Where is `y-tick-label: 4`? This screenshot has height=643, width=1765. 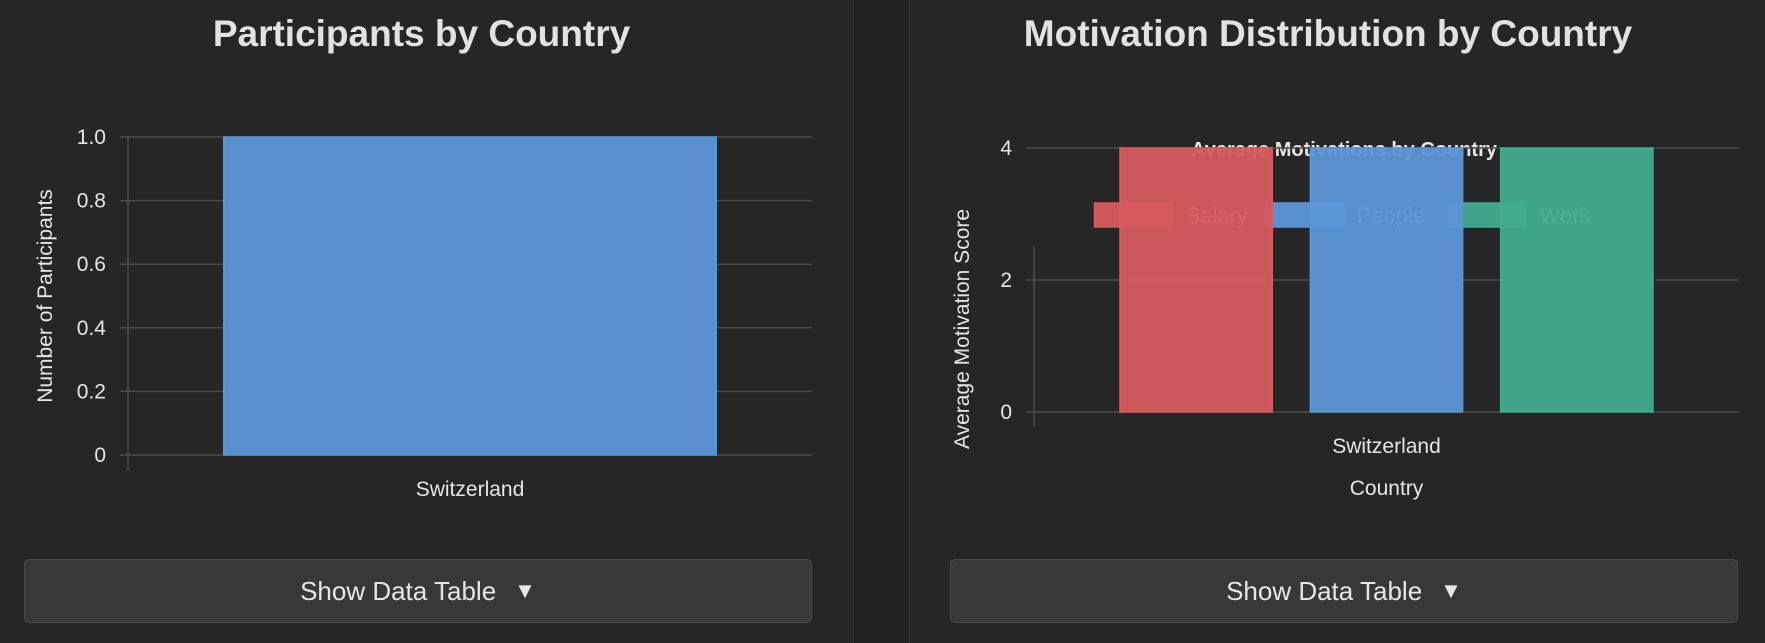 y-tick-label: 4 is located at coordinates (1006, 148).